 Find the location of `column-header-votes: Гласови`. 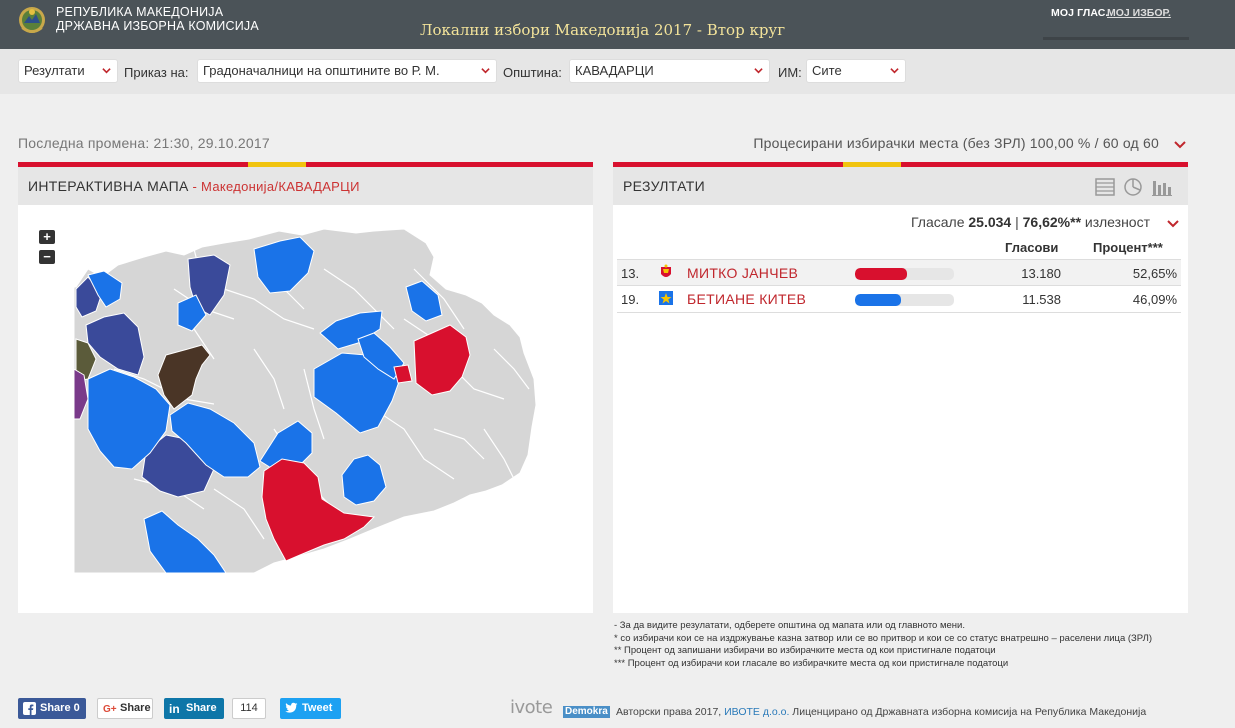

column-header-votes: Гласови is located at coordinates (1032, 247).